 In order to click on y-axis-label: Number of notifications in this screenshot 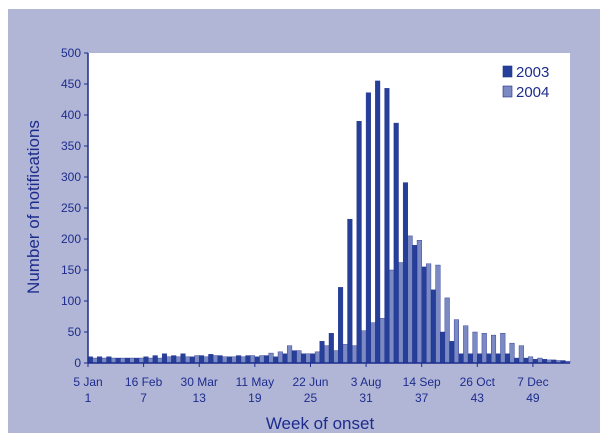, I will do `click(33, 207)`.